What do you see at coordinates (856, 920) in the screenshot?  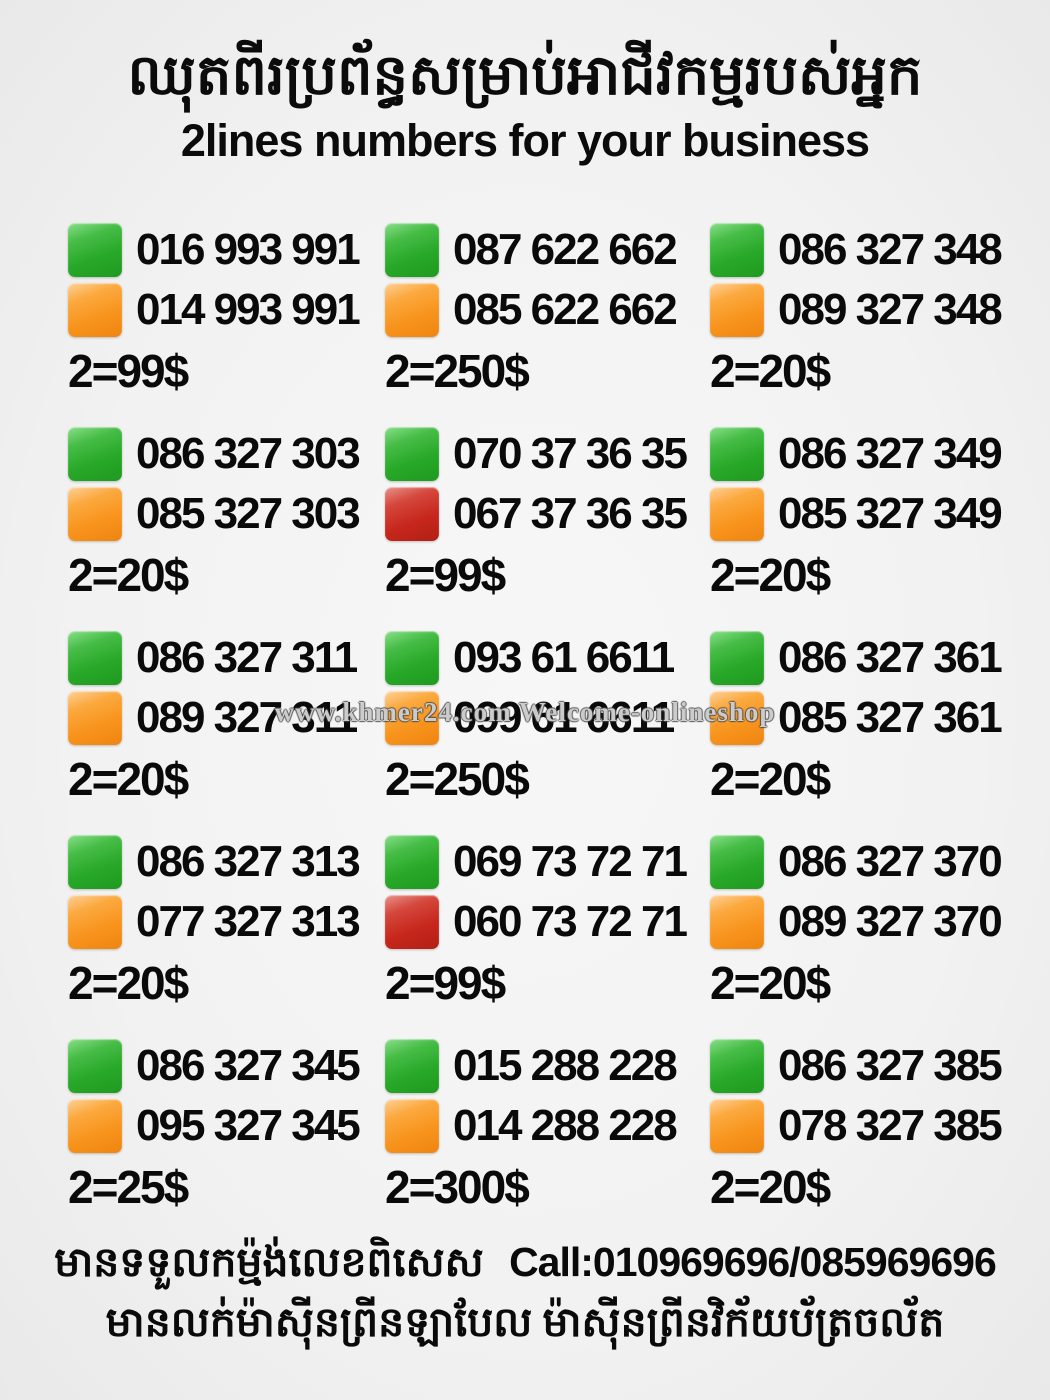 I see `number-pair-card: 086 327 370 089 327 370 2=20$` at bounding box center [856, 920].